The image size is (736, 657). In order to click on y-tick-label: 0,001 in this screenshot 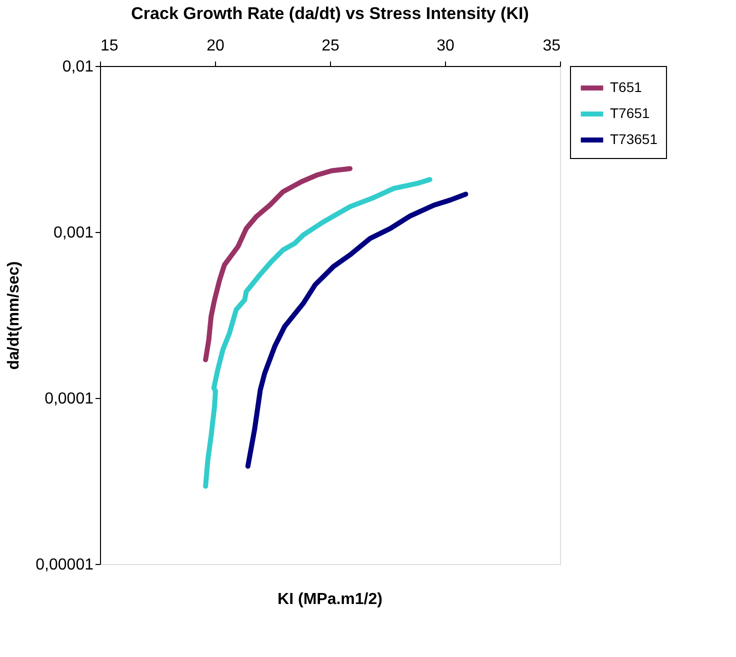, I will do `click(73, 233)`.